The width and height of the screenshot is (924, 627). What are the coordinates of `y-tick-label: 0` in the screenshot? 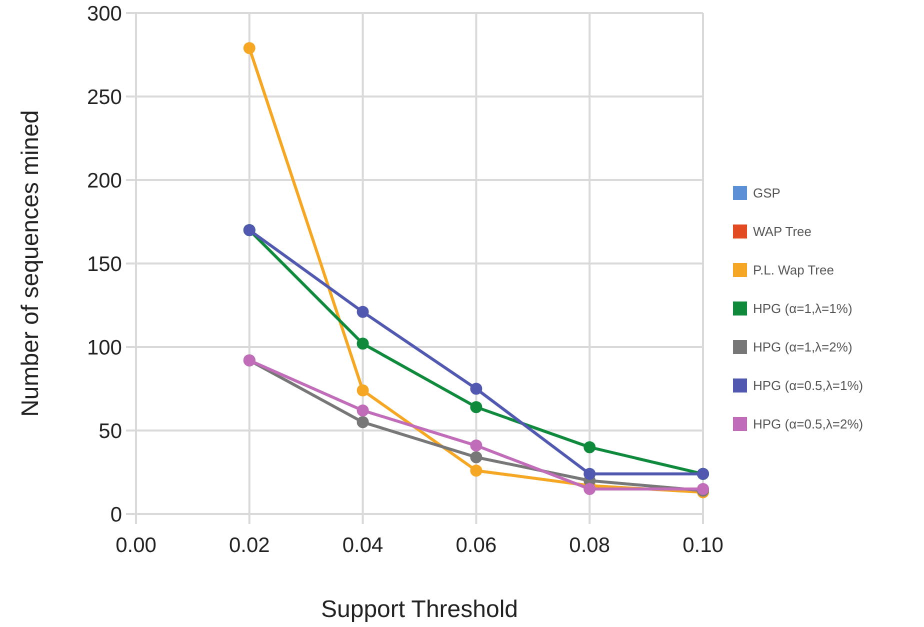 It's located at (116, 514).